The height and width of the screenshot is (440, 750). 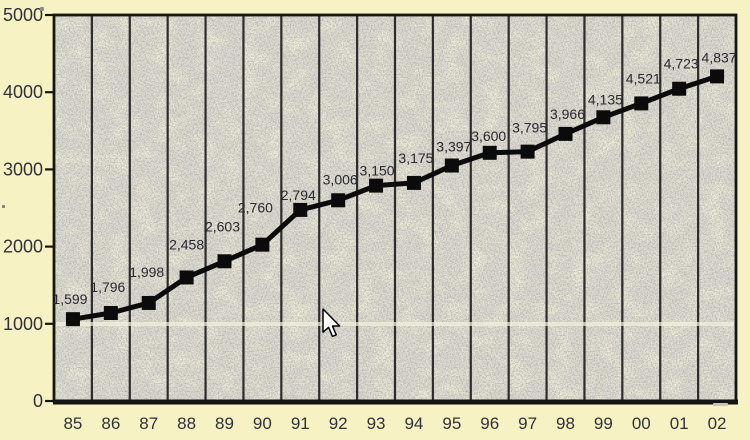 I want to click on x-tick-label: 85, so click(x=72, y=423).